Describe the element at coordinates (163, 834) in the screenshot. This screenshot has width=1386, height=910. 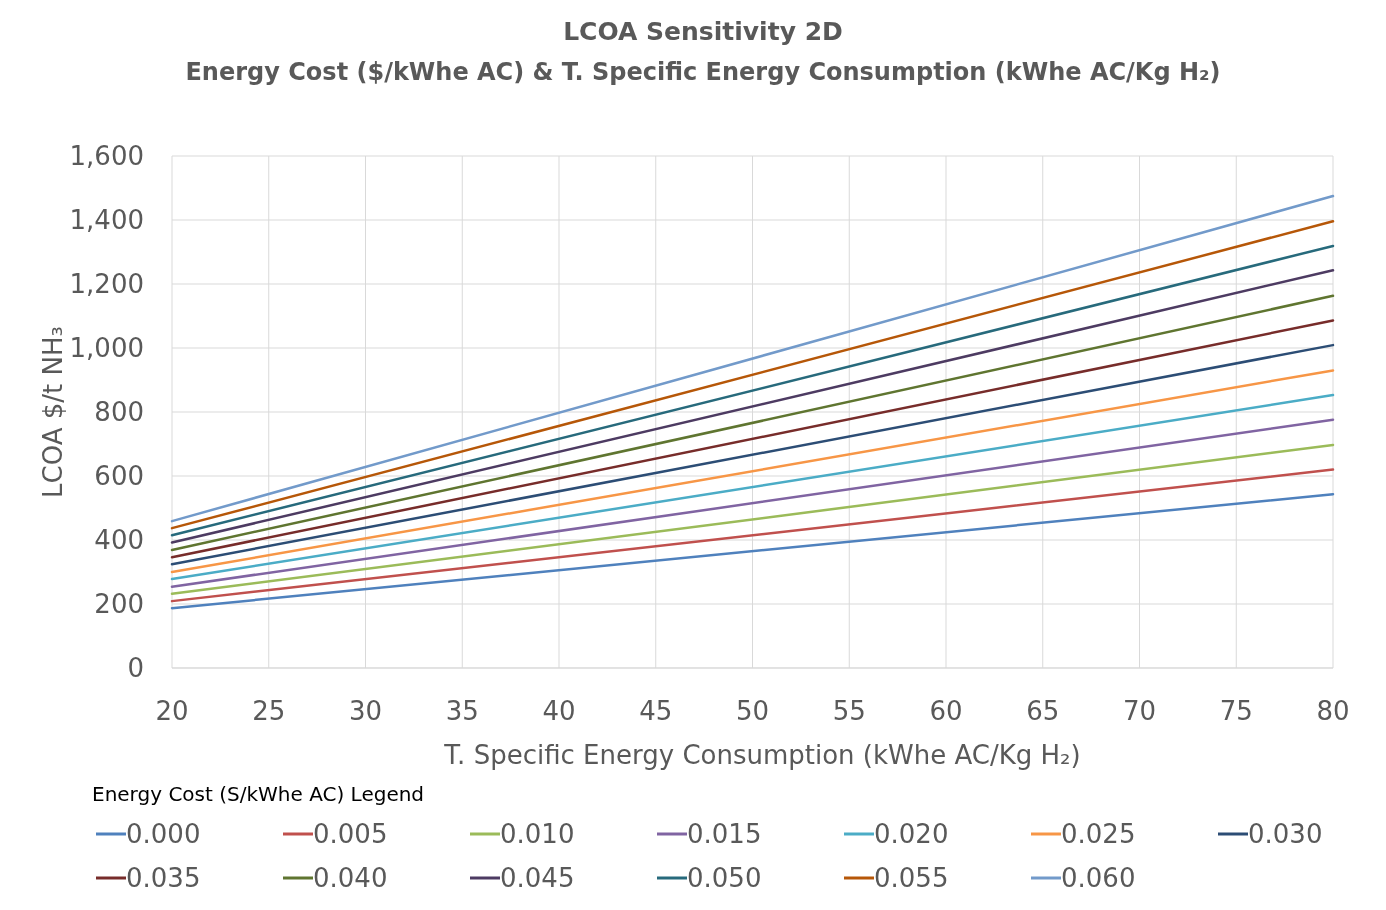
I see `legend-label: 0.000` at that location.